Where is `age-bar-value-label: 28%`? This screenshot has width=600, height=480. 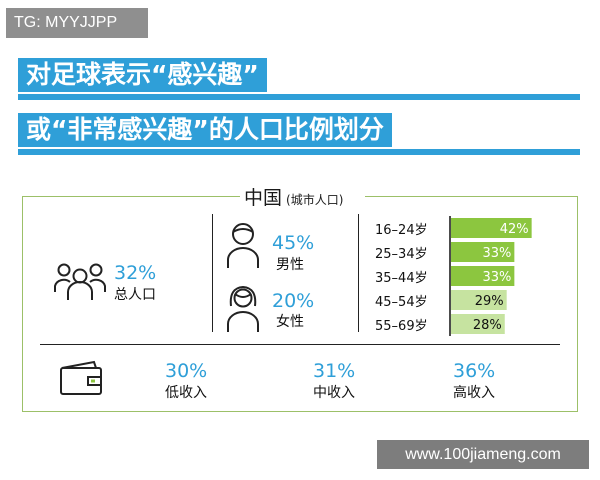
age-bar-value-label: 28% is located at coordinates (487, 325).